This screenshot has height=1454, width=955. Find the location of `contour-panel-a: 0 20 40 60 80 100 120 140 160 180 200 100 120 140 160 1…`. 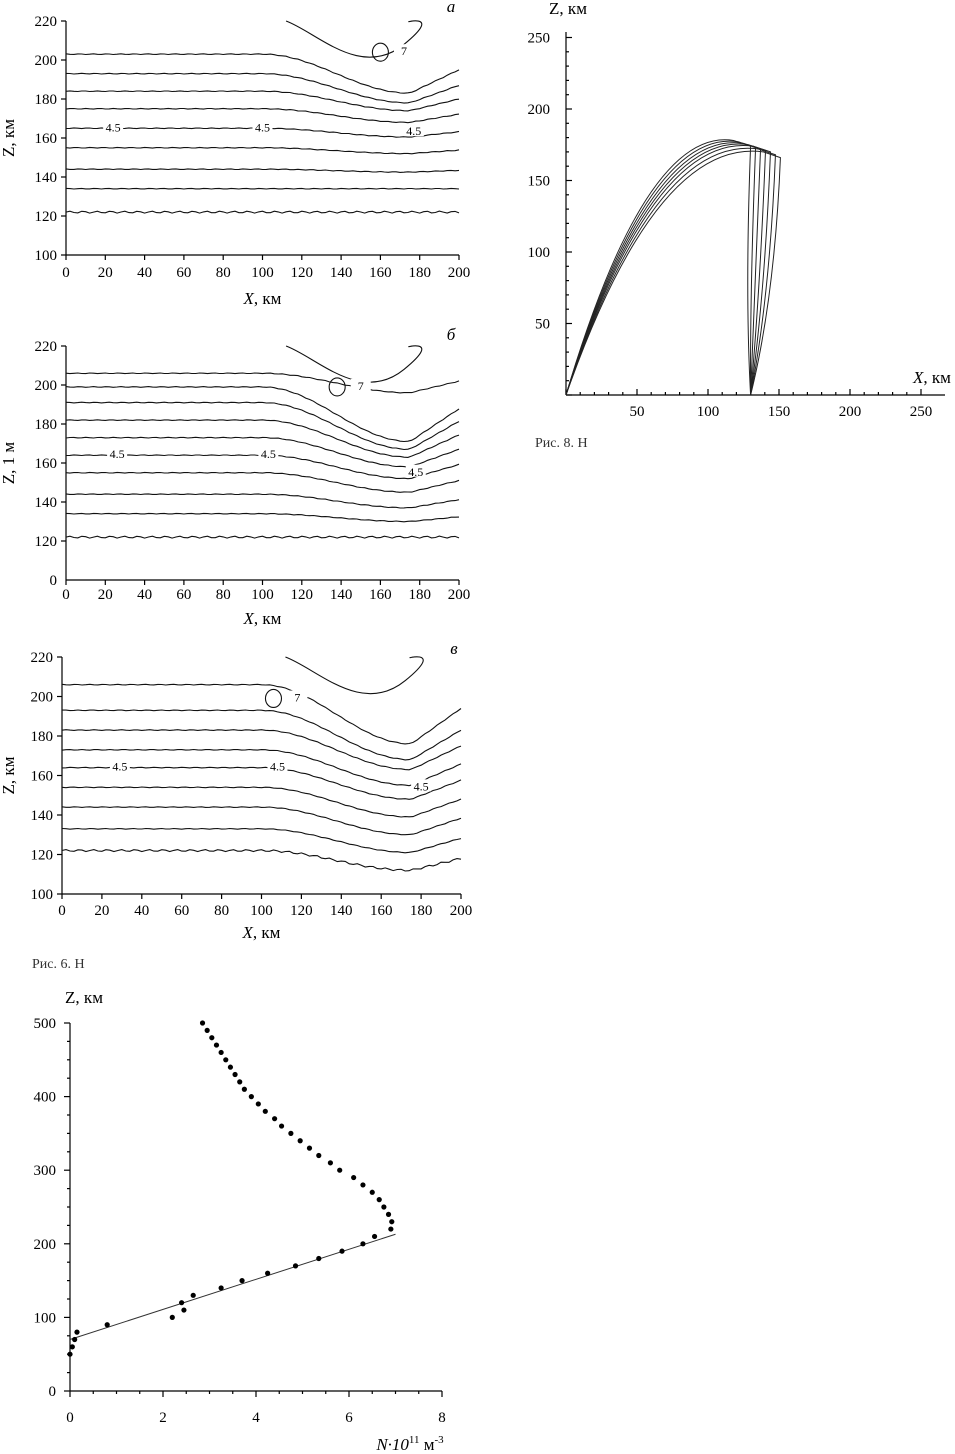

contour-panel-a: 0 20 40 60 80 100 120 140 160 180 200 100 120 140 160 1… is located at coordinates (235, 154).